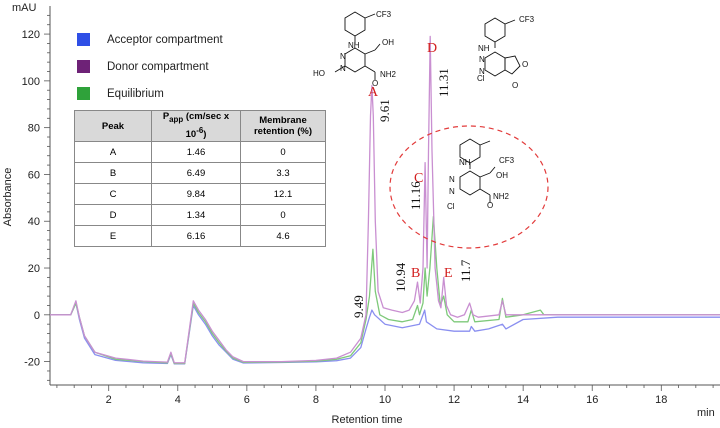 This screenshot has width=720, height=428. I want to click on x-tick-label: 16, so click(592, 400).